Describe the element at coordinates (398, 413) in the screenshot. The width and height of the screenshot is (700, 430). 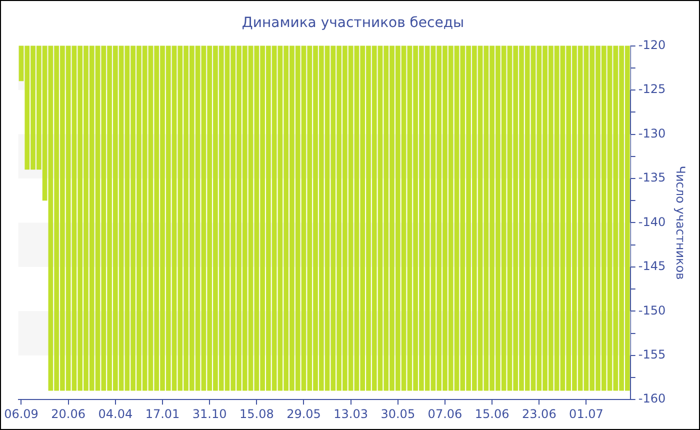
I see `x-tick-label: 30.05` at that location.